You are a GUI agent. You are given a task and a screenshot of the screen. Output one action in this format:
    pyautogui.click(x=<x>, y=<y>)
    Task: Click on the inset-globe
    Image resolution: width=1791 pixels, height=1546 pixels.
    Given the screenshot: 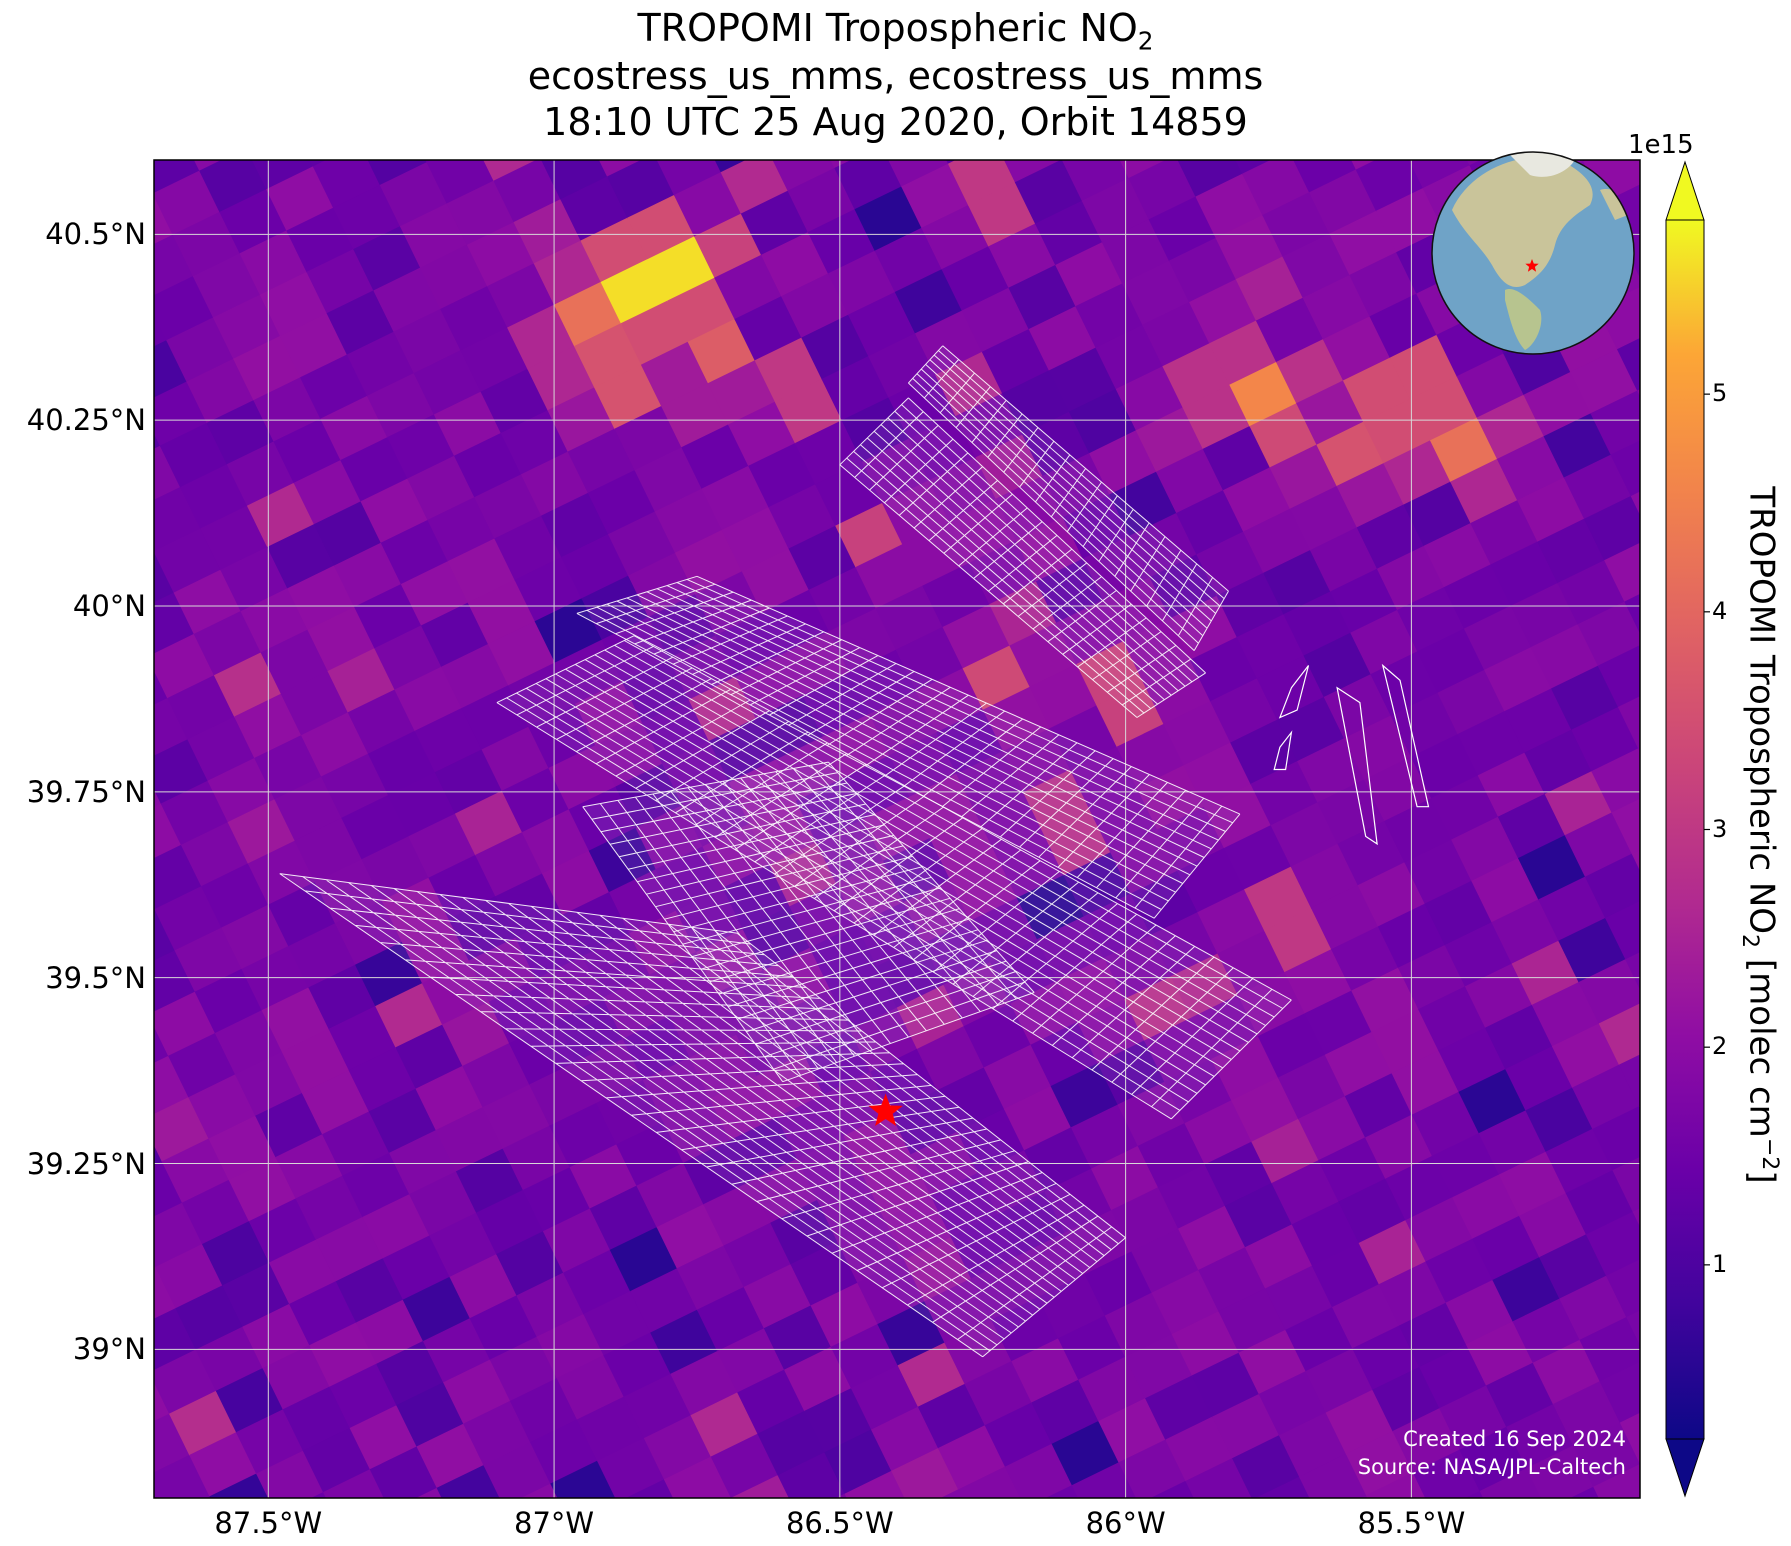 What is the action you would take?
    pyautogui.click(x=1533, y=253)
    